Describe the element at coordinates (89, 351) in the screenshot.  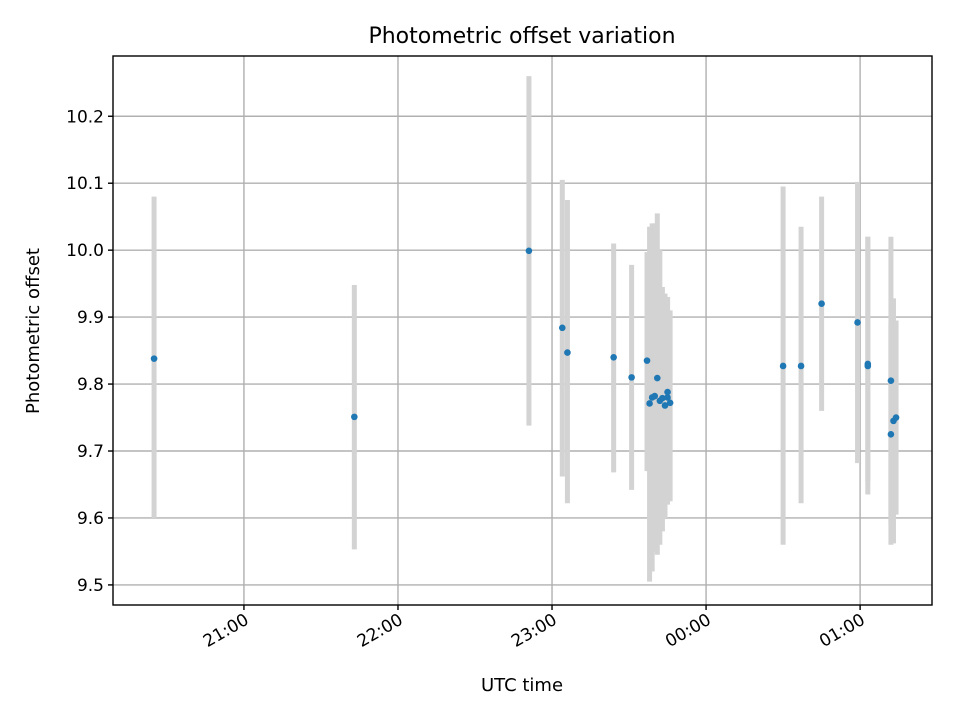
I see `y-axis-ticks: 9.5 9.6 9.7 9.8 9.9 10.0 10.1 10.2` at that location.